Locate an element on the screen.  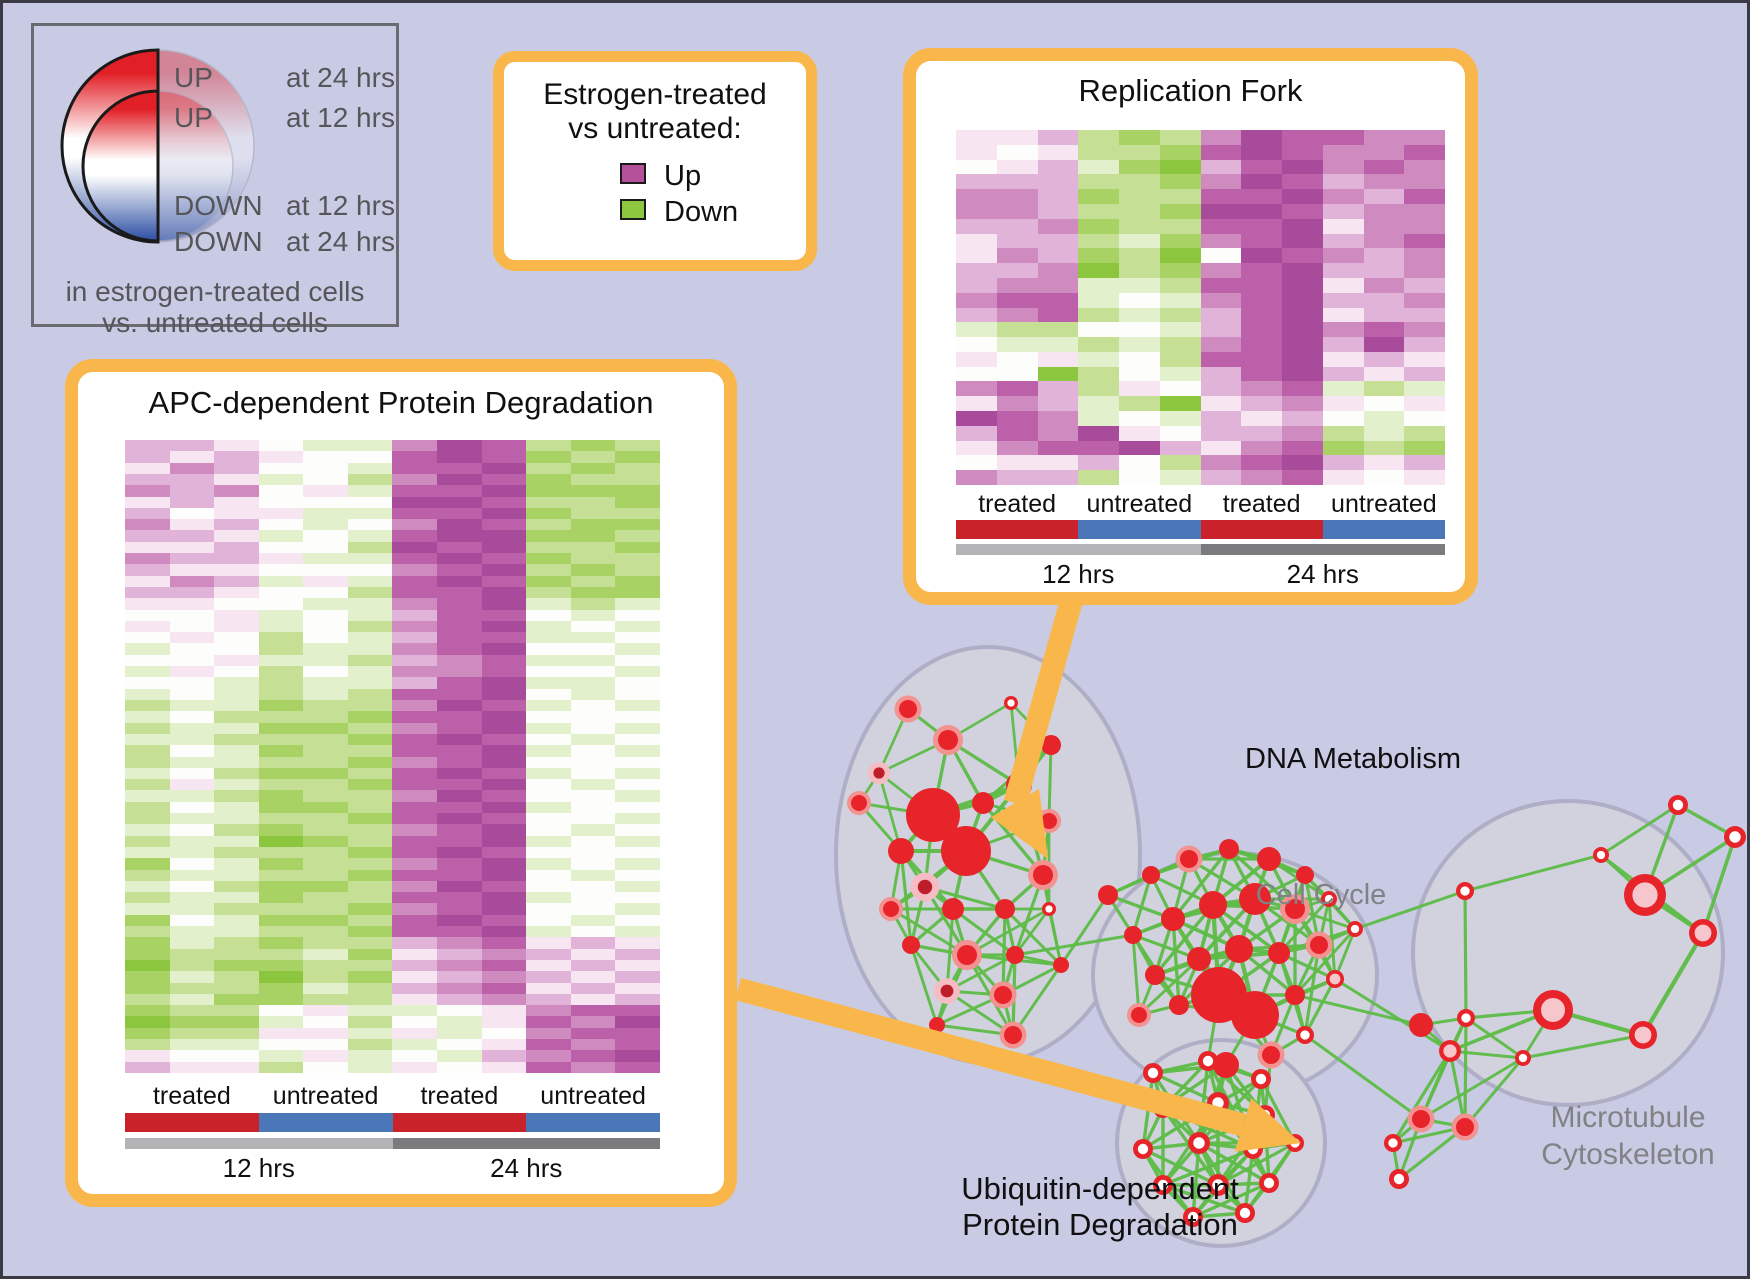
apc-degradation-title: APC-dependent Protein Degradation is located at coordinates (401, 402).